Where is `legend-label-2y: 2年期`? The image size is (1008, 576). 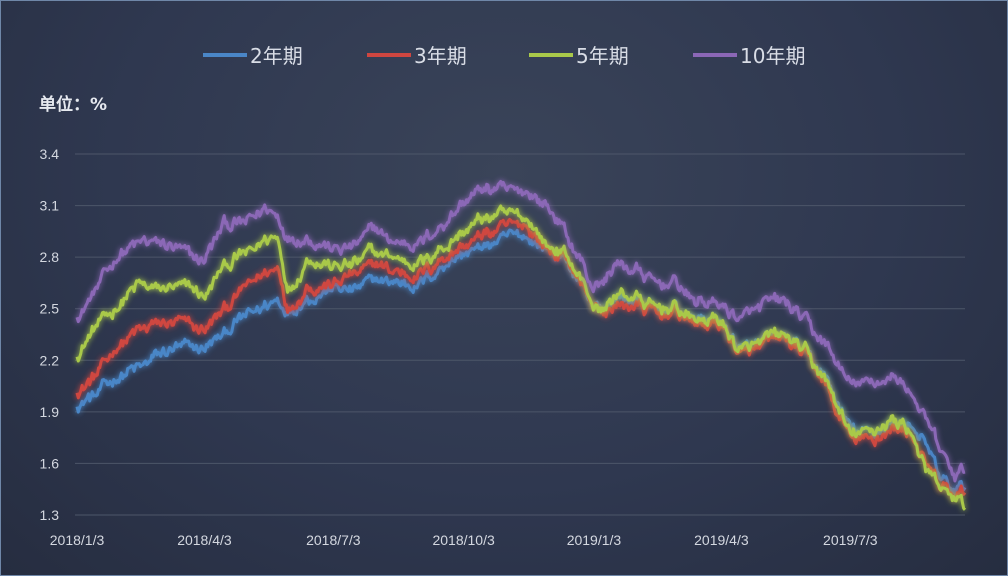 legend-label-2y: 2年期 is located at coordinates (276, 56).